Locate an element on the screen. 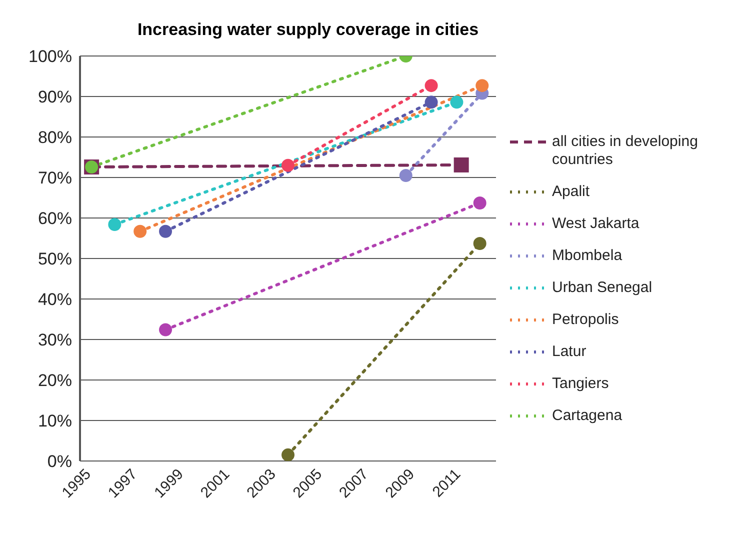 The height and width of the screenshot is (538, 748). y-tick-label: 0% is located at coordinates (59, 462).